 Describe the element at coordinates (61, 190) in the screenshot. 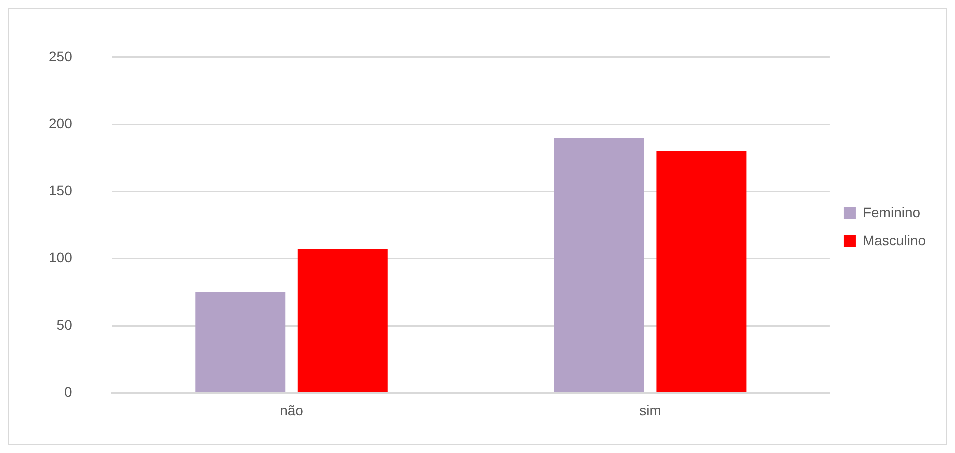

I see `y-tick-label: 150` at that location.